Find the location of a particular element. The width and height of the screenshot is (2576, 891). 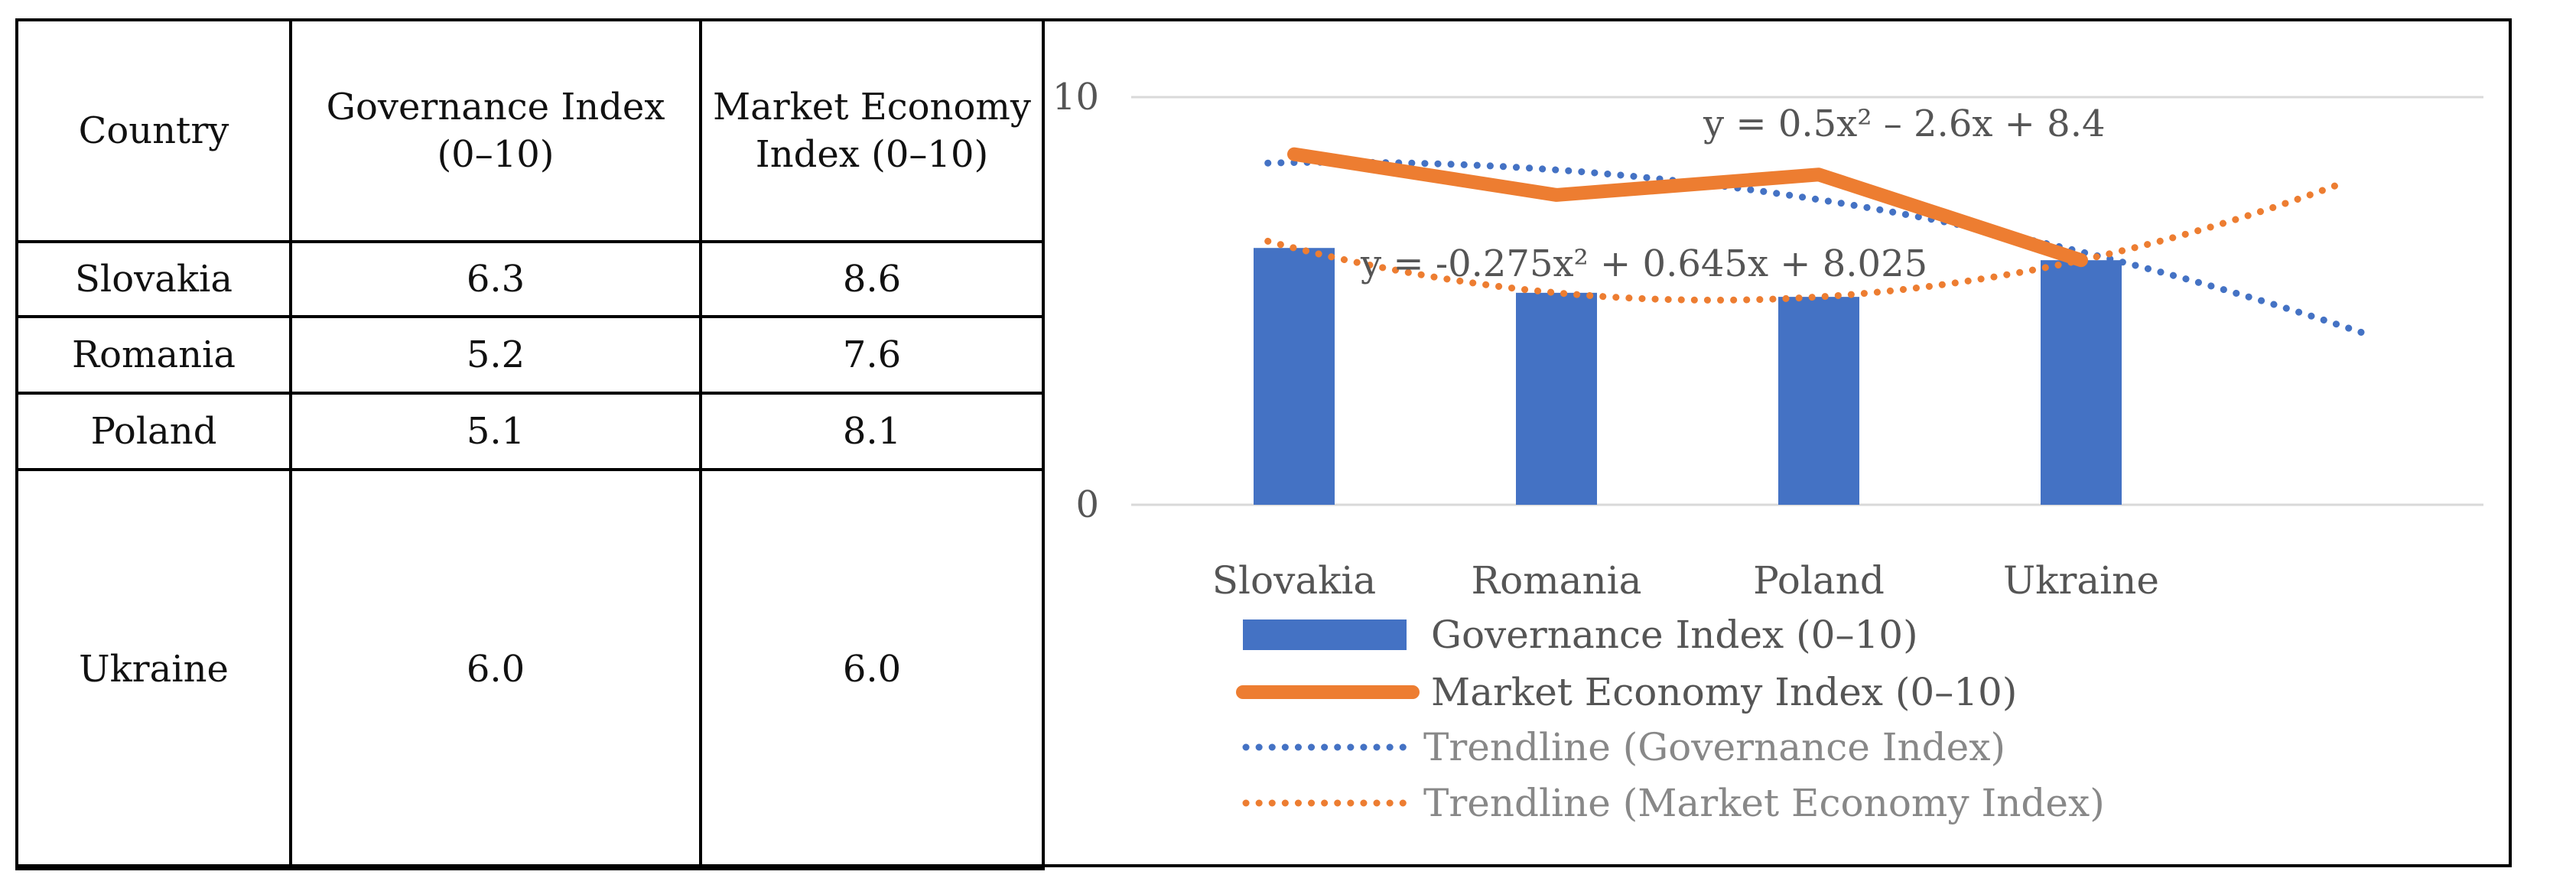

legend-label: Trendline (Governance Index) is located at coordinates (1714, 747).